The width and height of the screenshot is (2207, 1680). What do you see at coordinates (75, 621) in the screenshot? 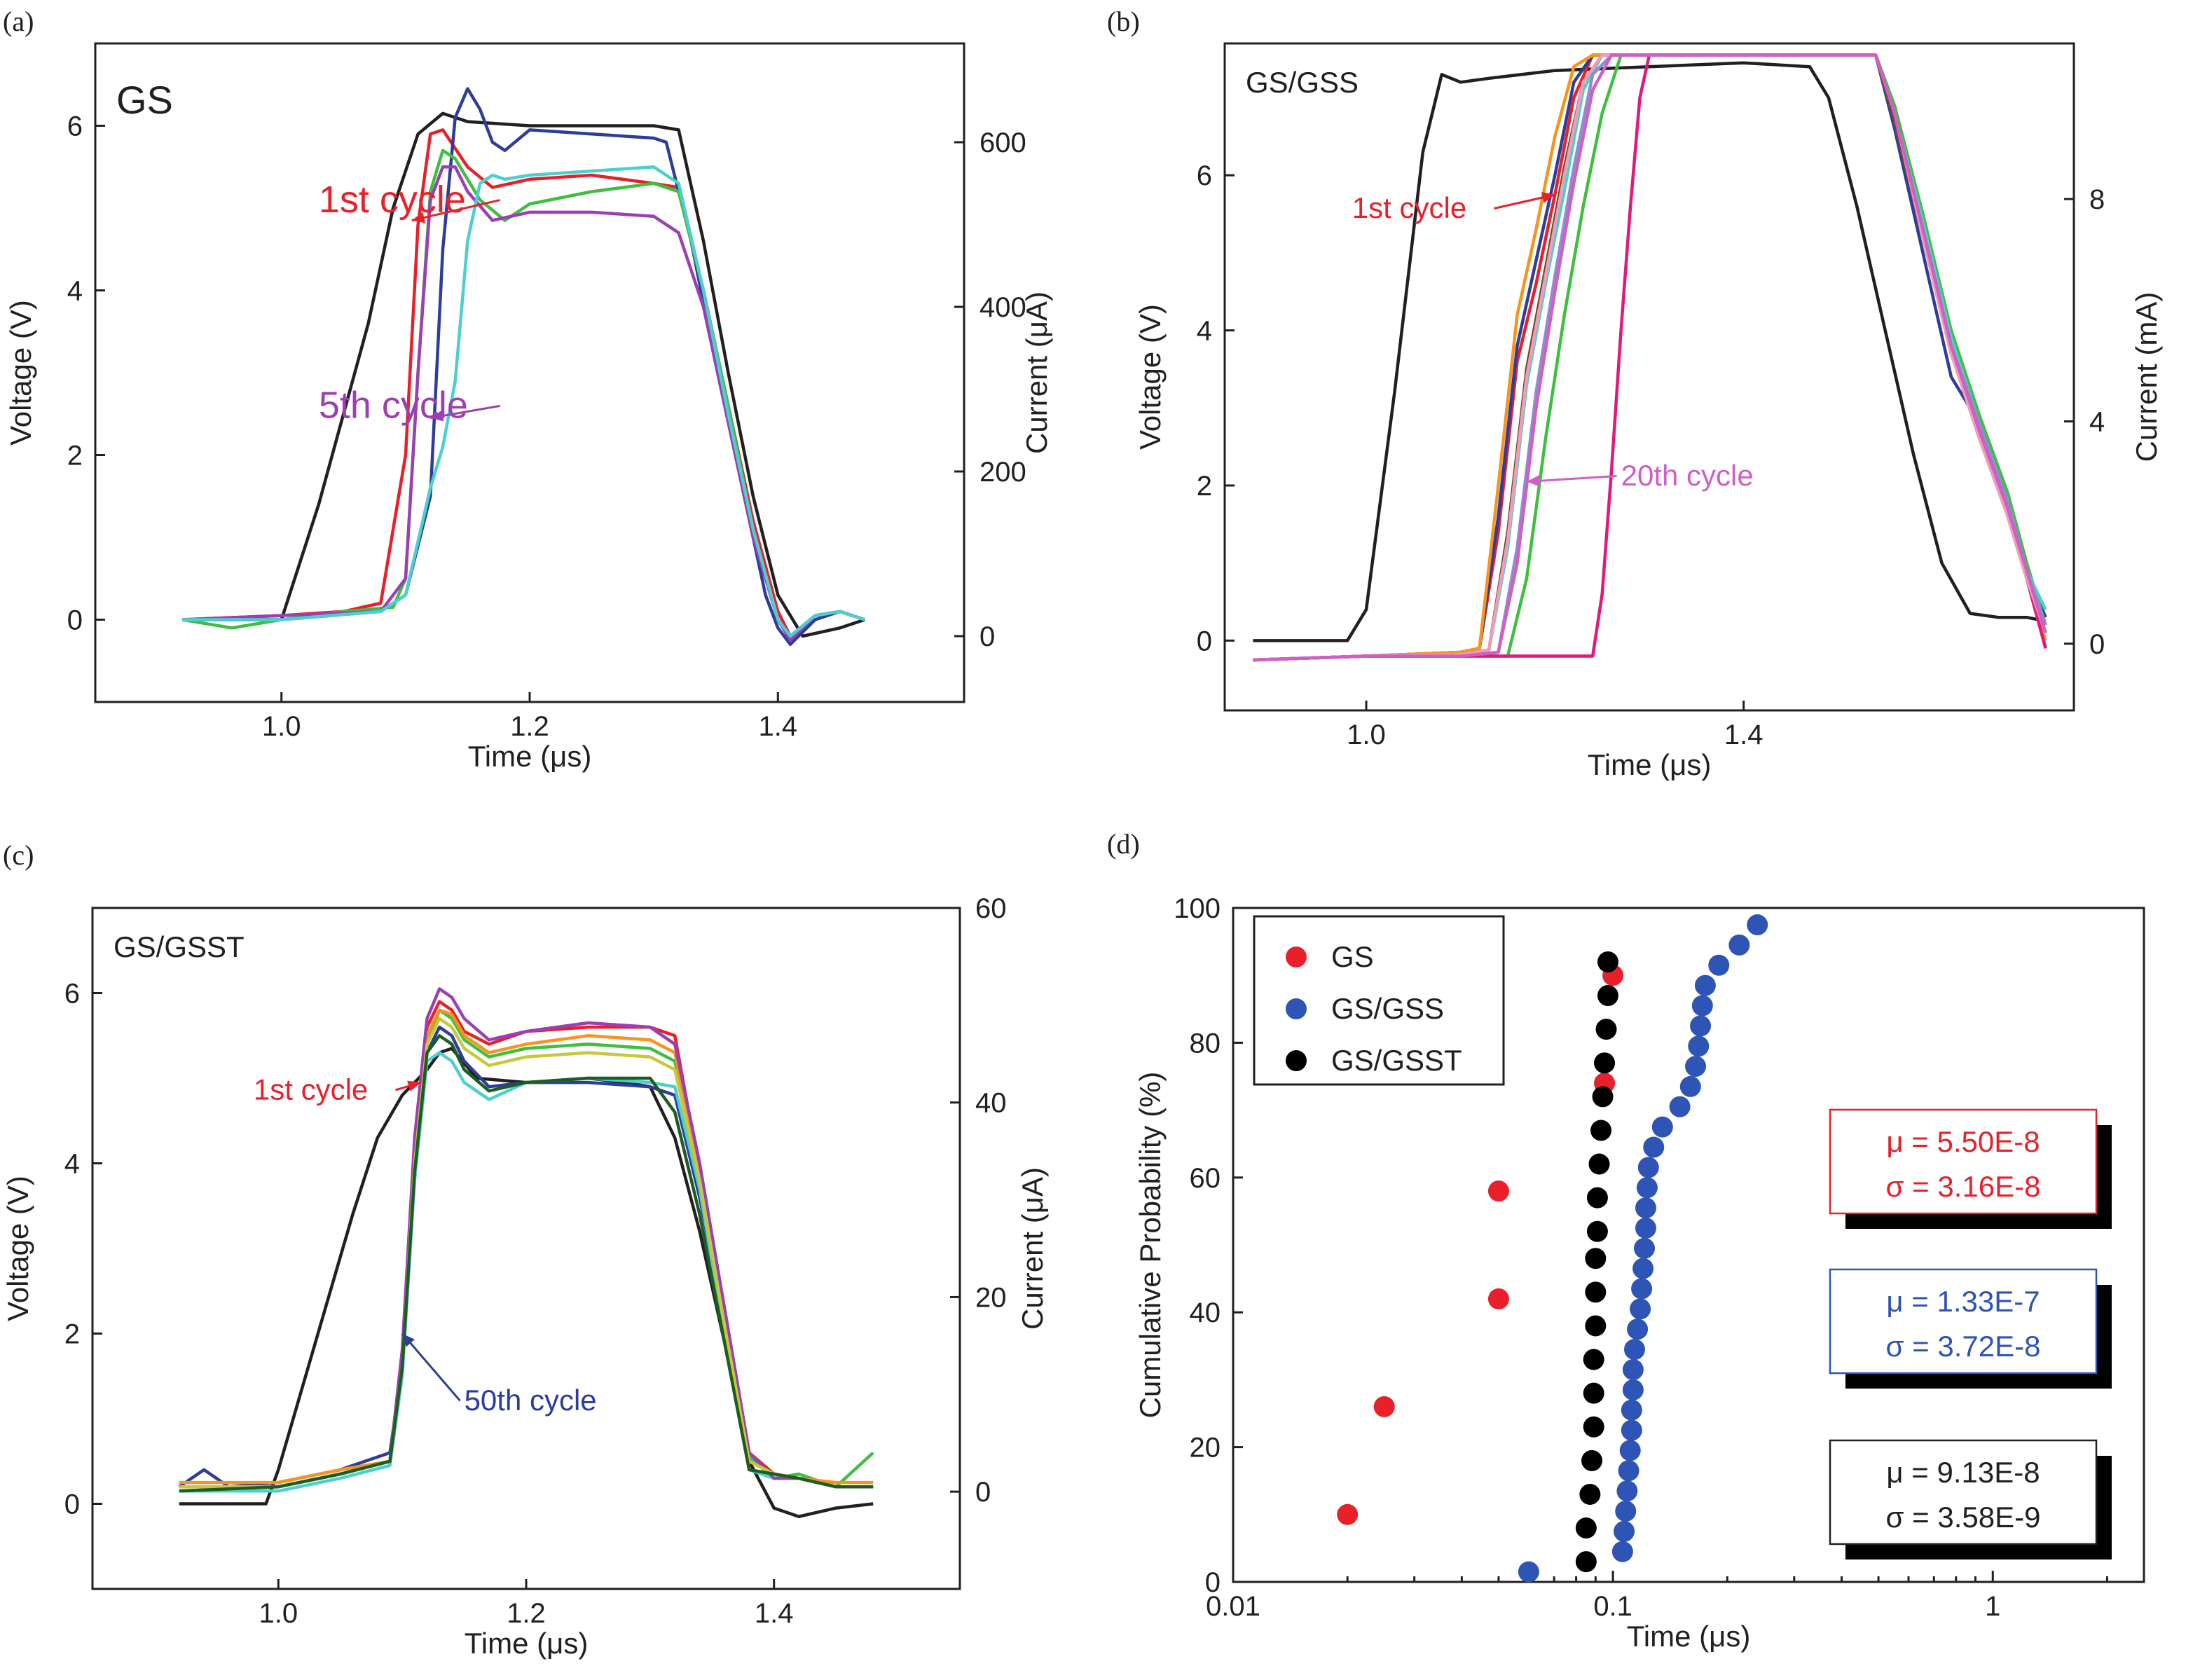
I see `y-tick-label: 0` at bounding box center [75, 621].